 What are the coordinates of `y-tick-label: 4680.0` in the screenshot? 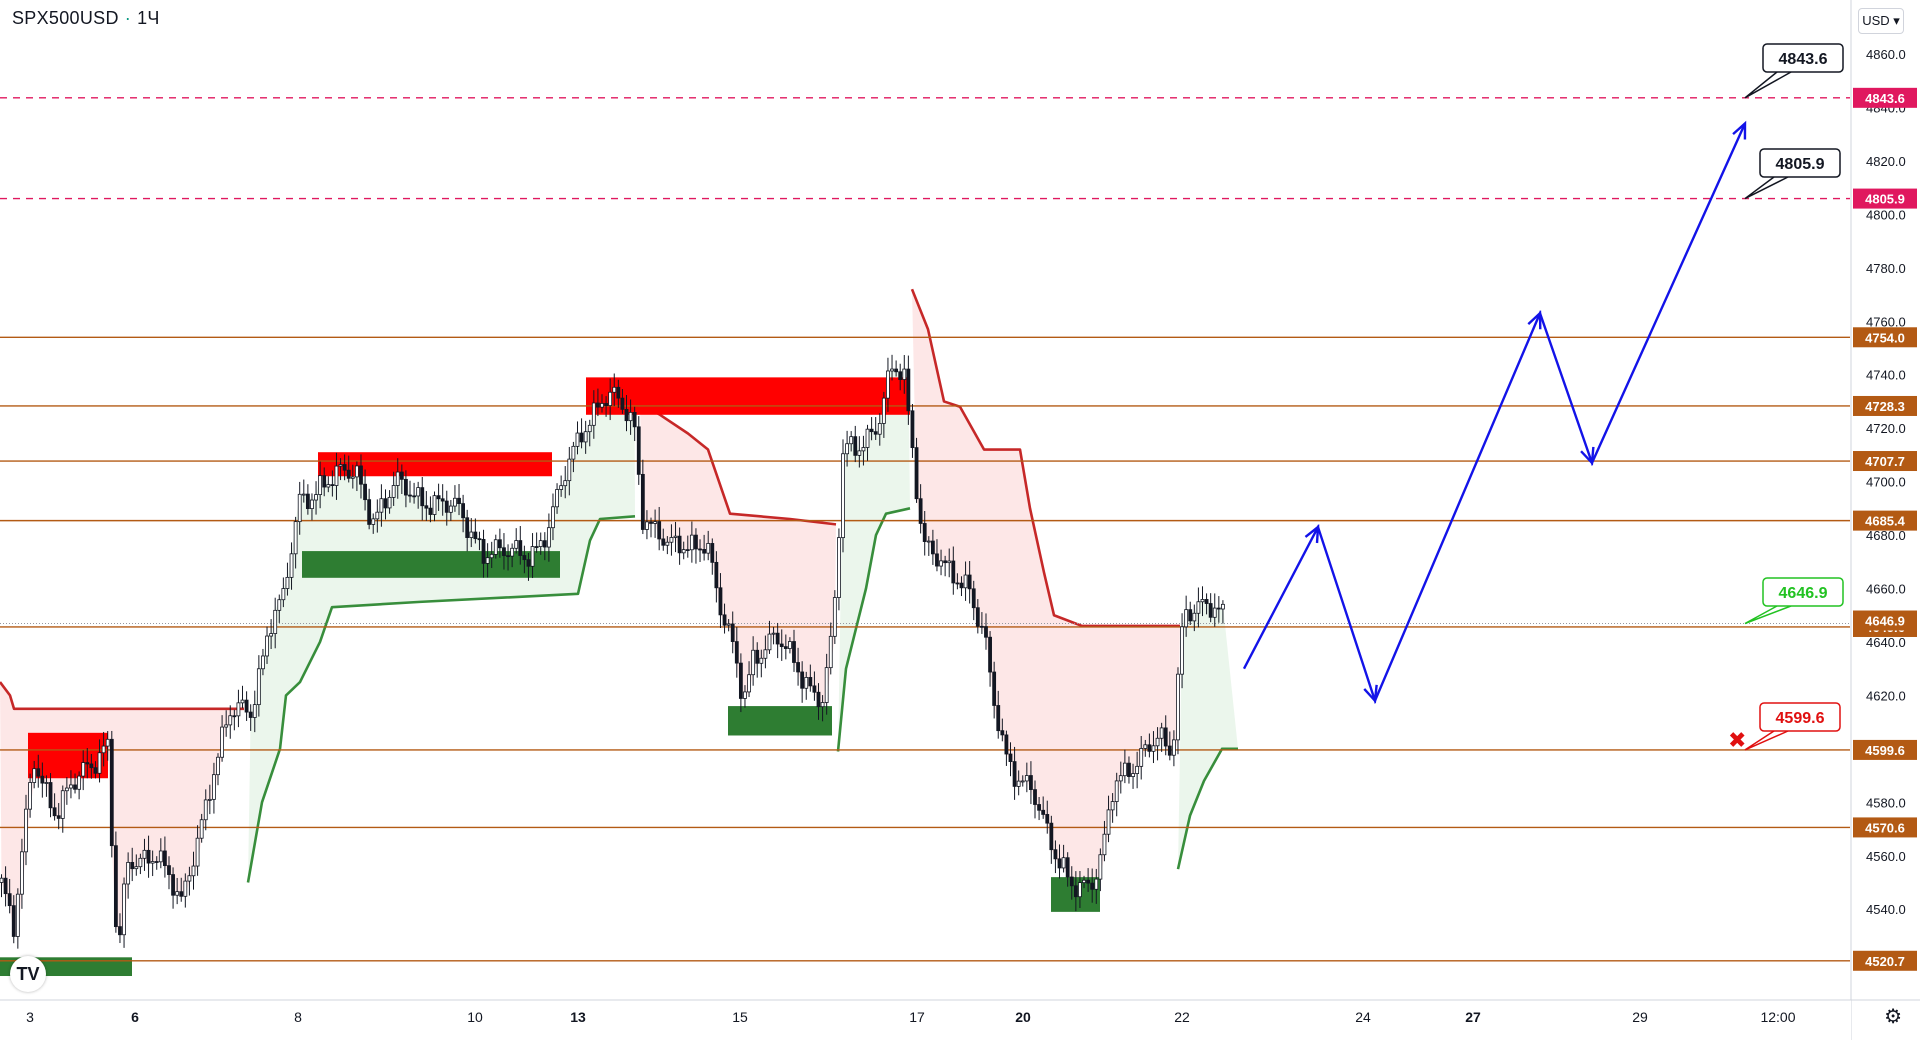 It's located at (1886, 535).